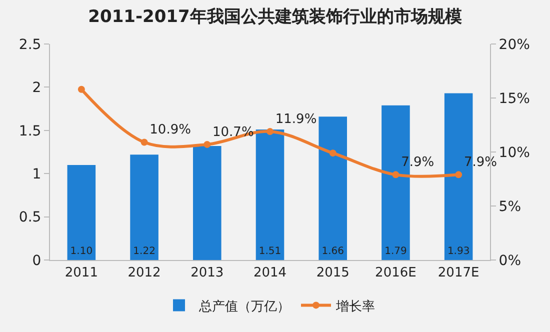 The width and height of the screenshot is (550, 332). What do you see at coordinates (170, 130) in the screenshot?
I see `data-label: 10.9%` at bounding box center [170, 130].